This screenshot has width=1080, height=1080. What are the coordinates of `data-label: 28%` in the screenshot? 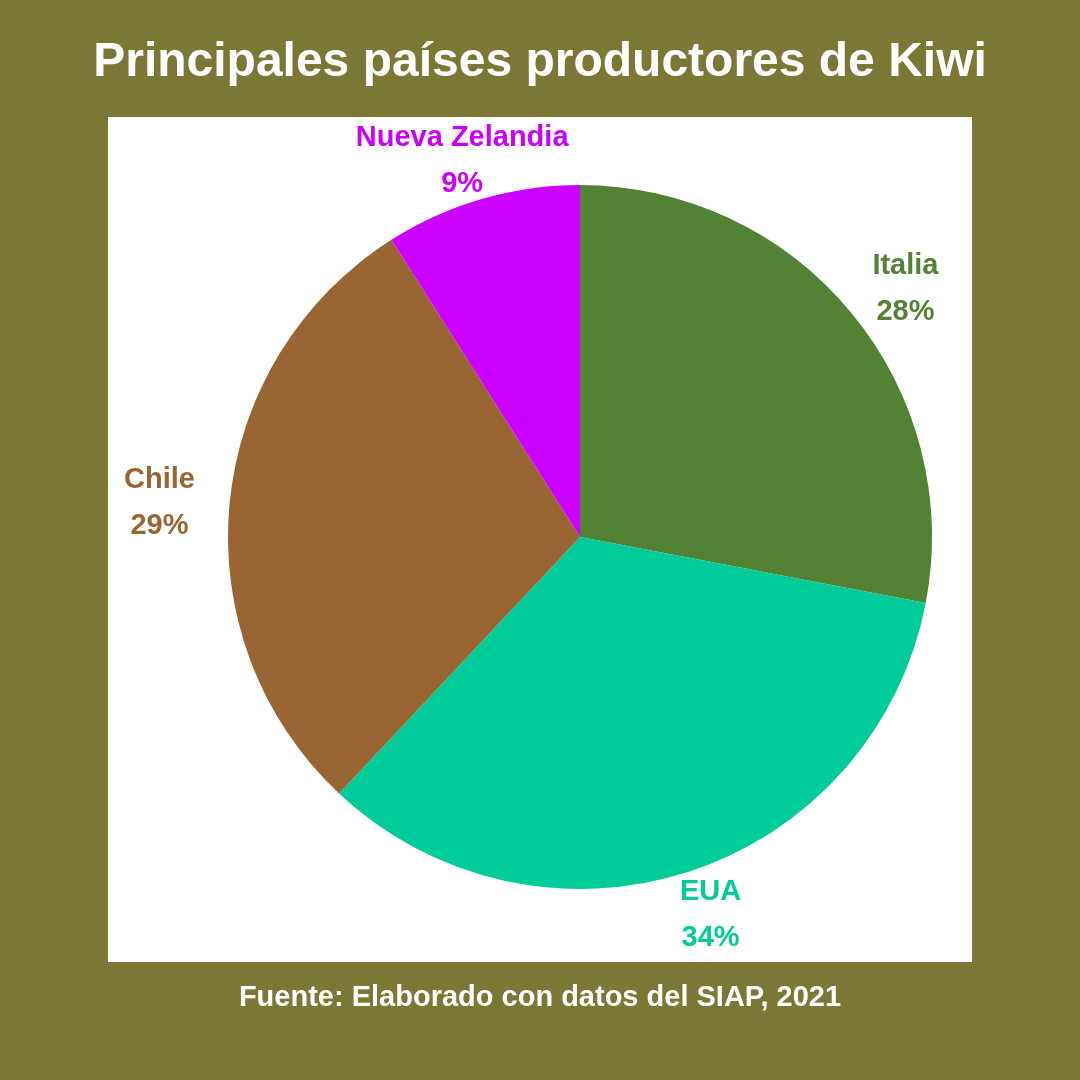 It's located at (905, 309).